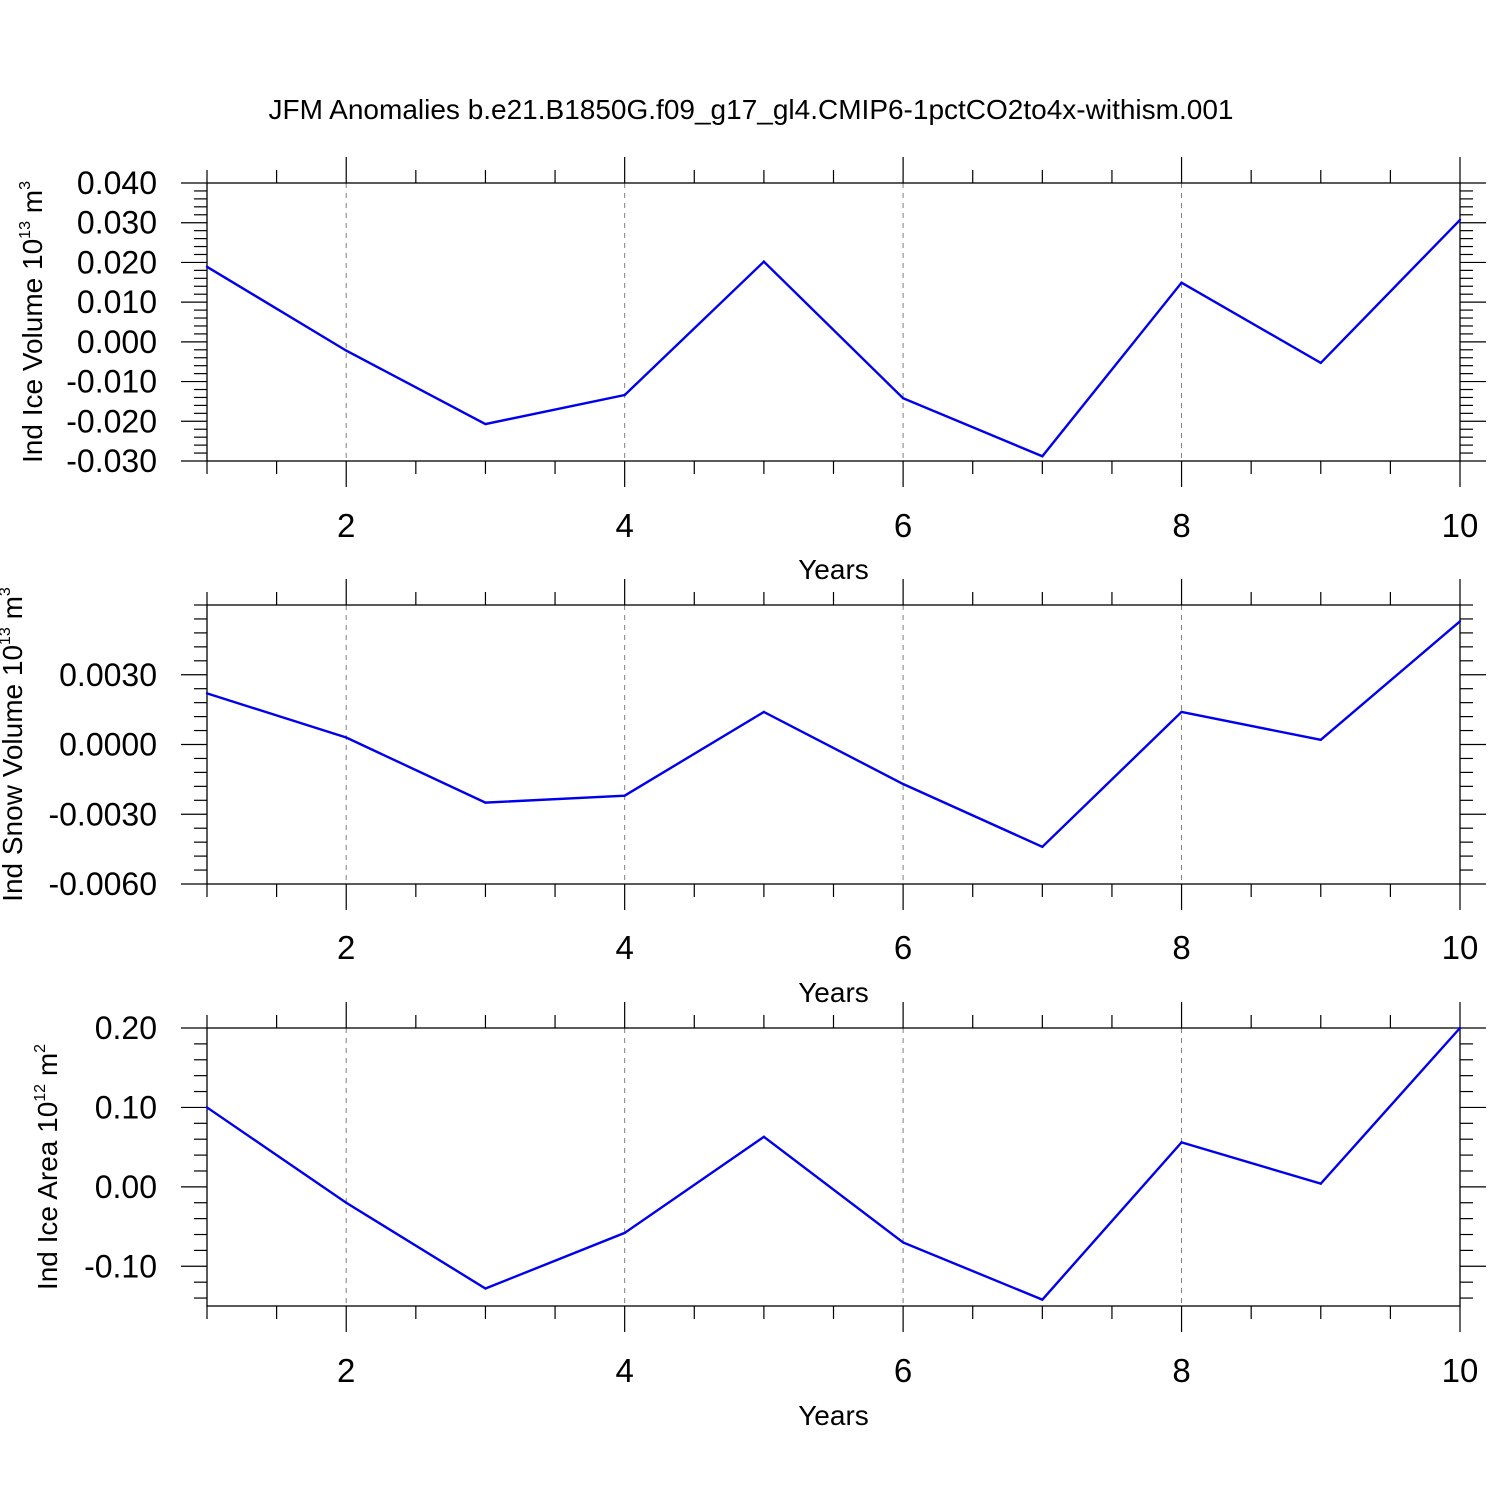 This screenshot has height=1500, width=1500. I want to click on y-tick-label: 0.0000, so click(108, 745).